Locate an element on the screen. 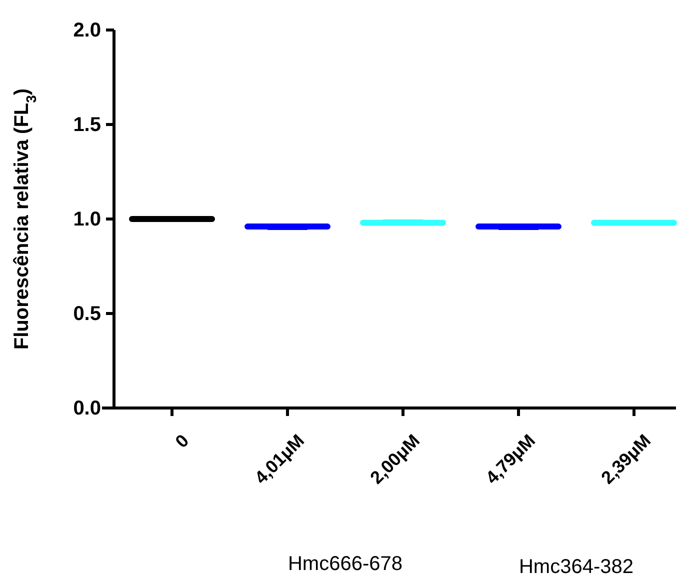 Image resolution: width=678 pixels, height=583 pixels. text: Hmc364-382 is located at coordinates (576, 567).